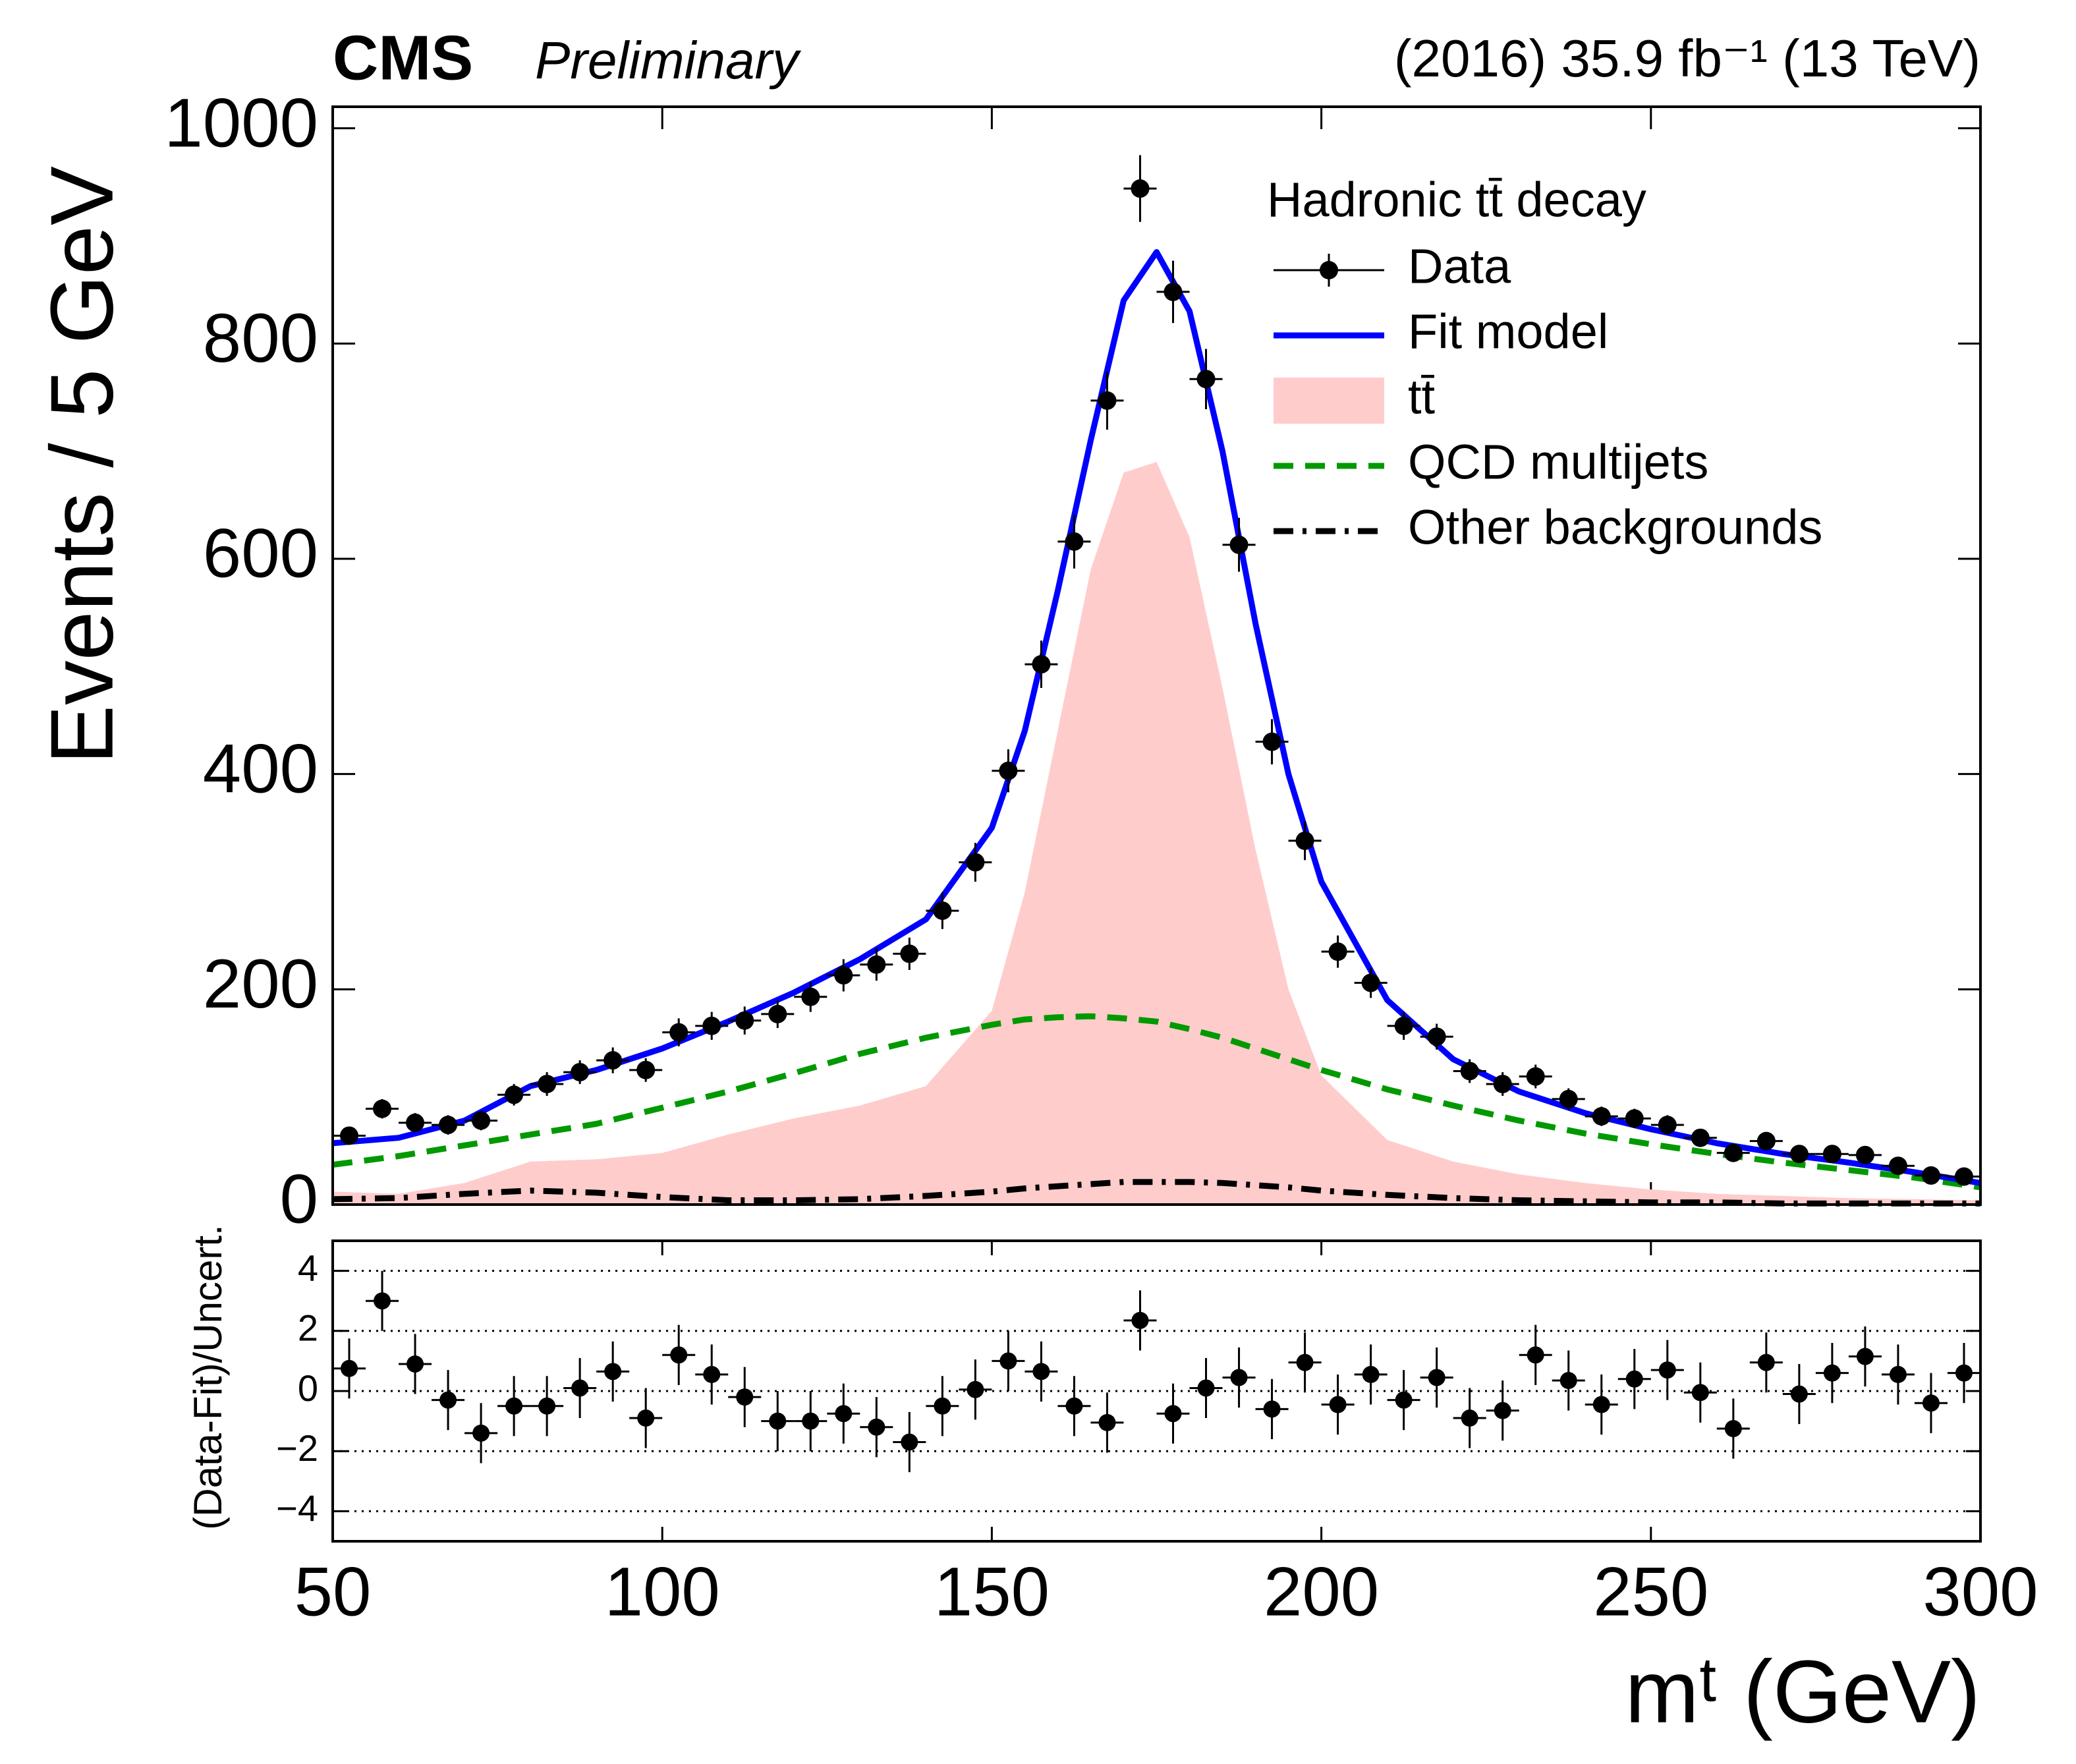 The height and width of the screenshot is (1764, 2076). I want to click on y-tick-label: 1000, so click(241, 122).